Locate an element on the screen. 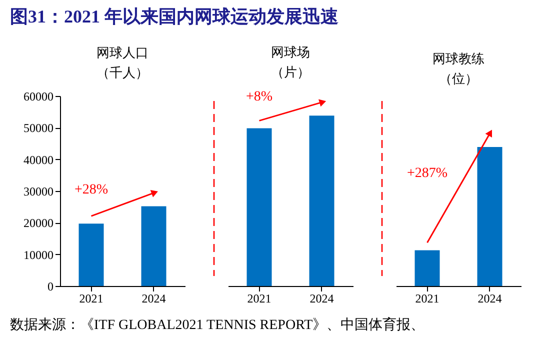  text: 网球场 is located at coordinates (290, 52).